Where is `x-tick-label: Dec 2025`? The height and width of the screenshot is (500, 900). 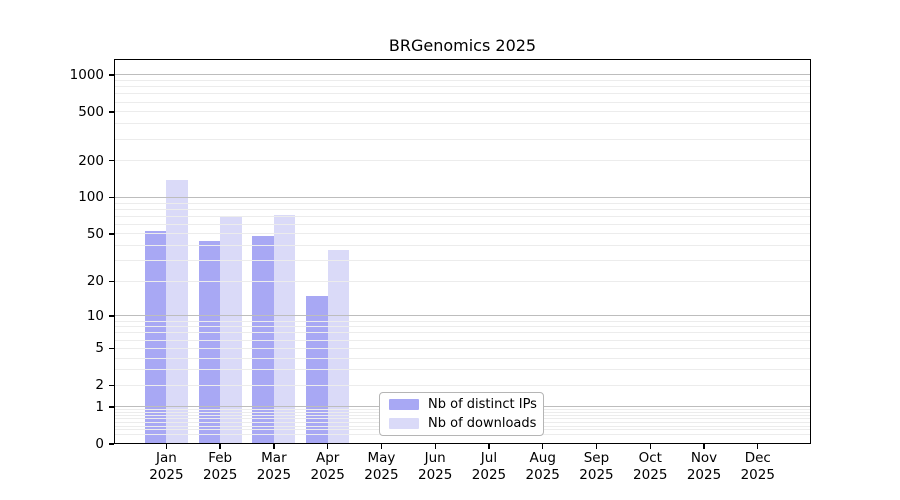 x-tick-label: Dec 2025 is located at coordinates (757, 466).